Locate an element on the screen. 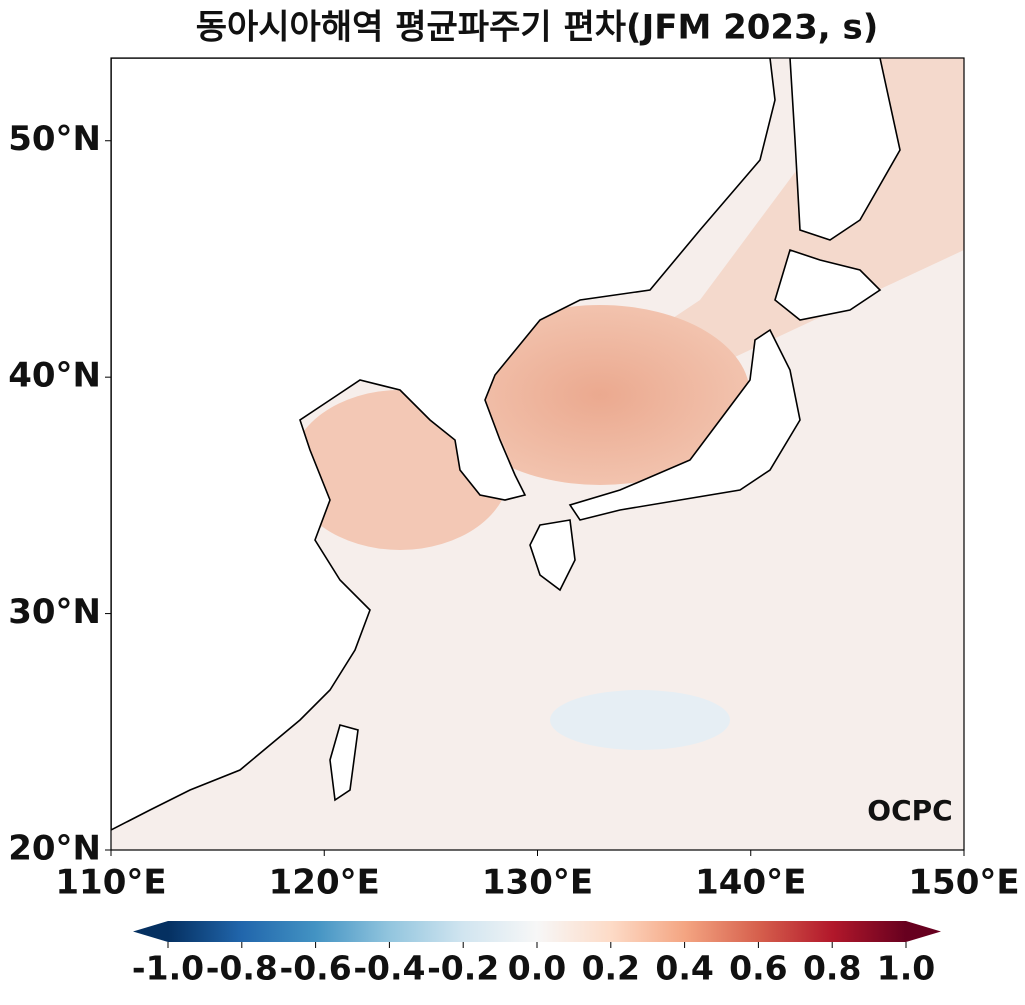 The width and height of the screenshot is (1025, 1005). hokkaido is located at coordinates (828, 284).